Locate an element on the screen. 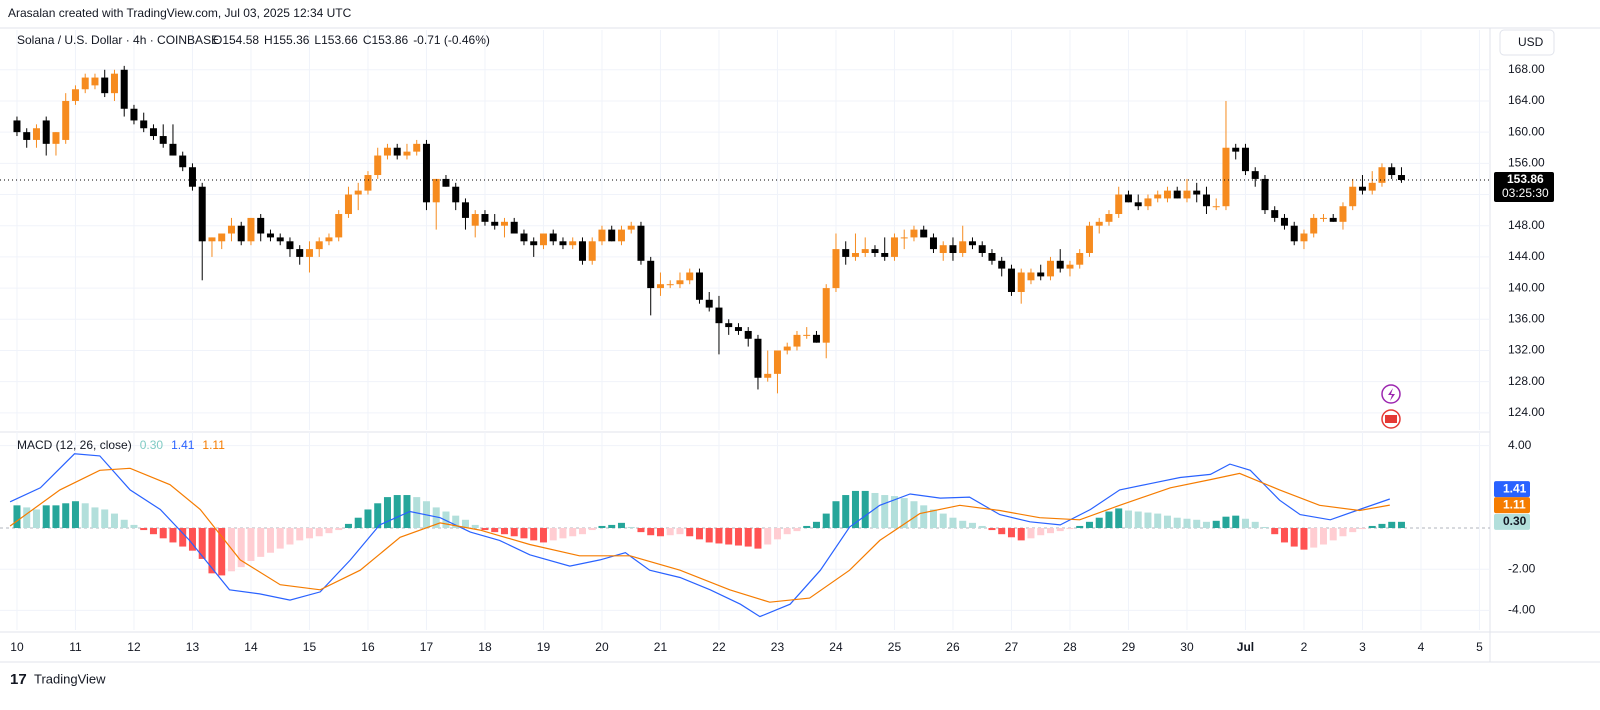  currency: USD is located at coordinates (1531, 42).